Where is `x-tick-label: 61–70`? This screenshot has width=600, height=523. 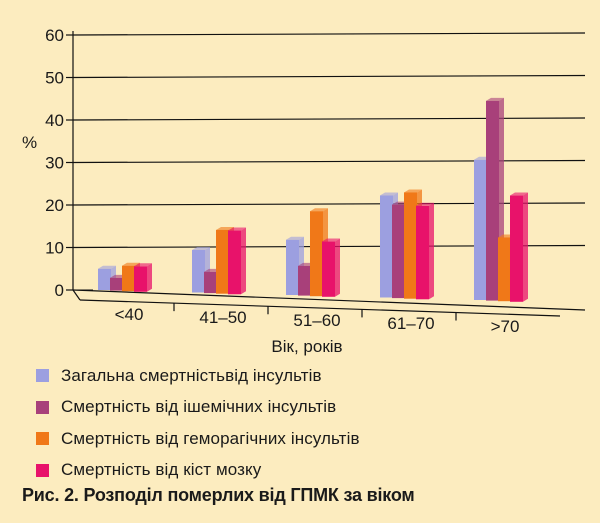 x-tick-label: 61–70 is located at coordinates (410, 323).